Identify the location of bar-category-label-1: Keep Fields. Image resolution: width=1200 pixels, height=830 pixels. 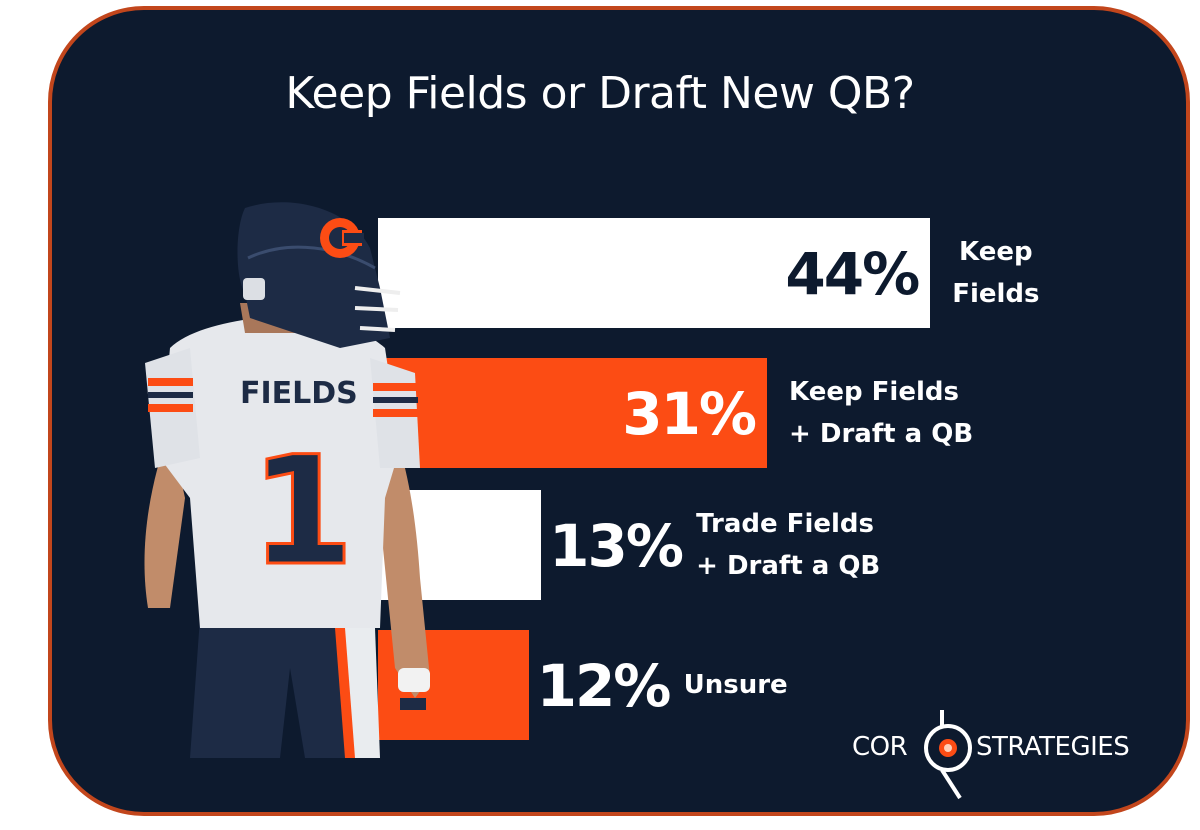
(996, 273).